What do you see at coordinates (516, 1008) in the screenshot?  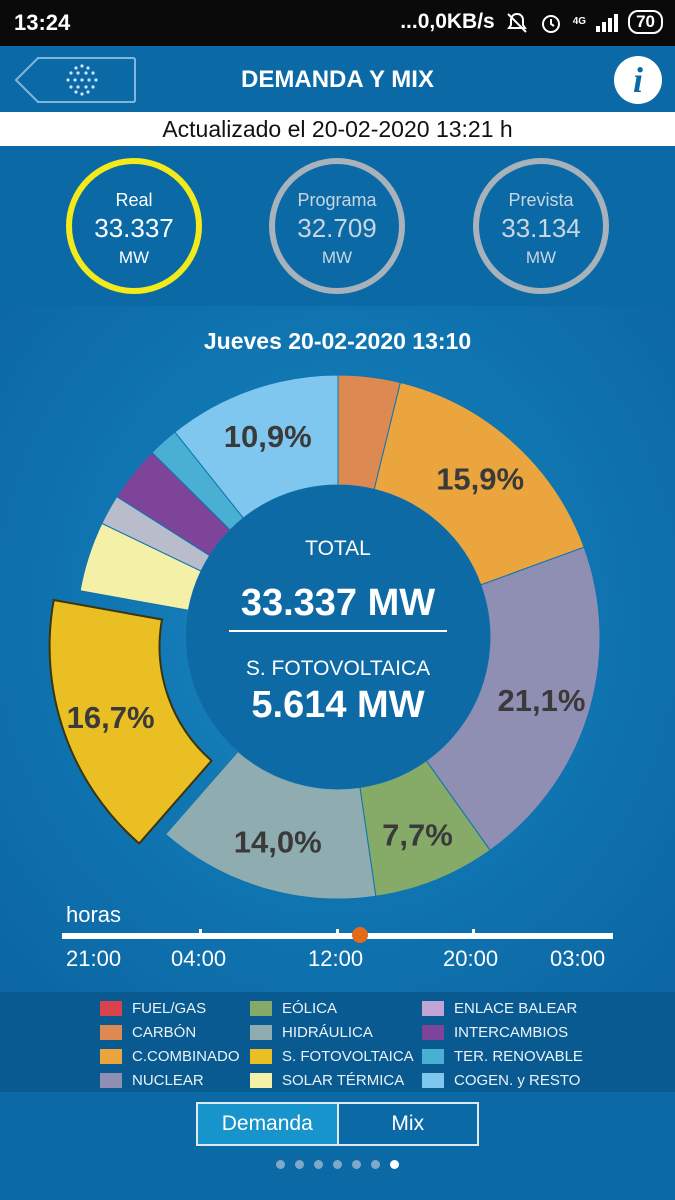 I see `legend-label: ENLACE BALEAR` at bounding box center [516, 1008].